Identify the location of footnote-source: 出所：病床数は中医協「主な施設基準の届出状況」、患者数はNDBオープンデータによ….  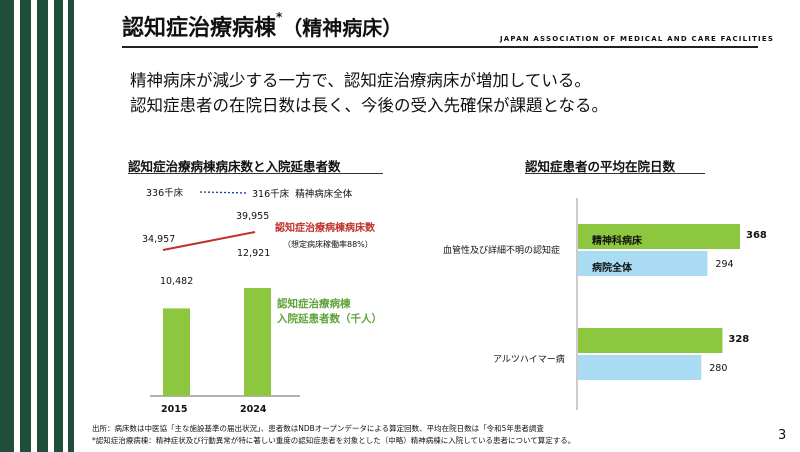
(318, 428).